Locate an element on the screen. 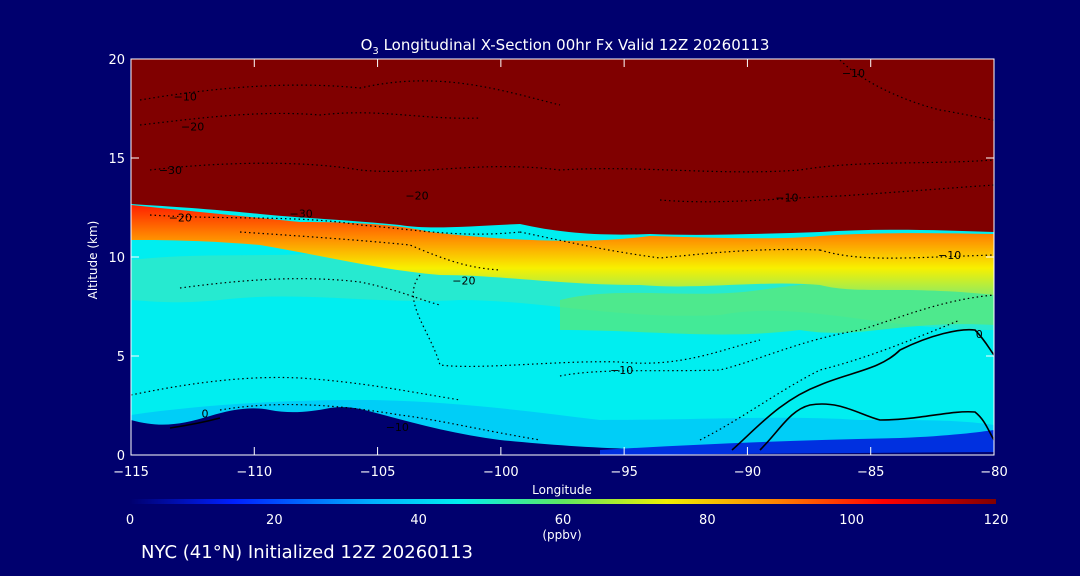 Image resolution: width=1080 pixels, height=576 pixels. ozone-band-green is located at coordinates (777, 306).